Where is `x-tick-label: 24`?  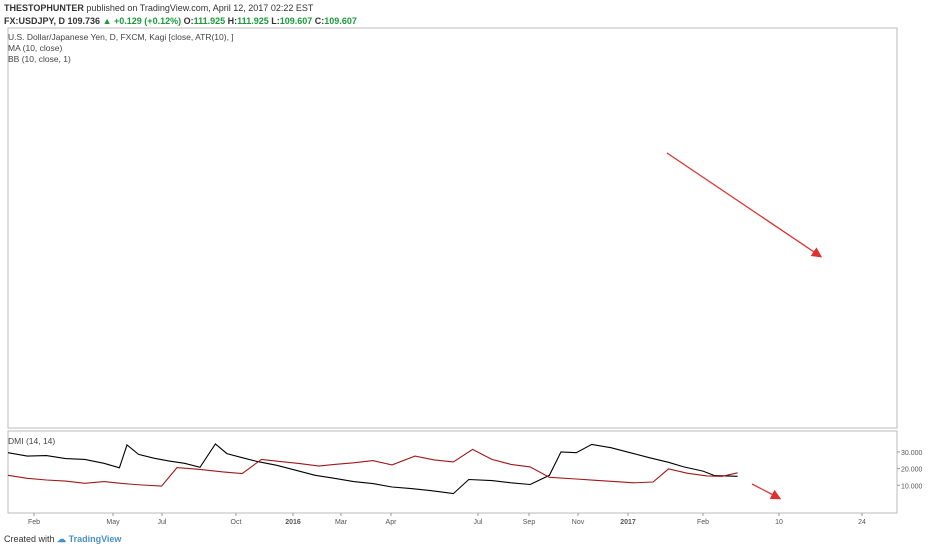 x-tick-label: 24 is located at coordinates (862, 522).